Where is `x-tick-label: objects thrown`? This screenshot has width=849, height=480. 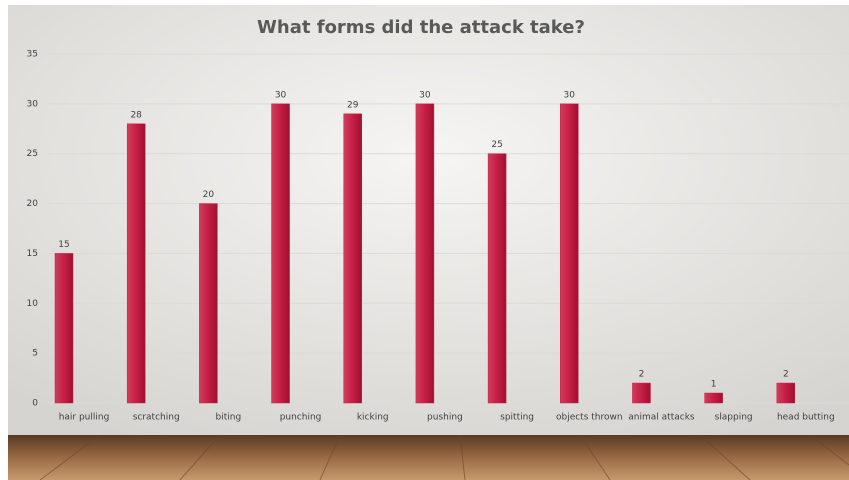
x-tick-label: objects thrown is located at coordinates (589, 418).